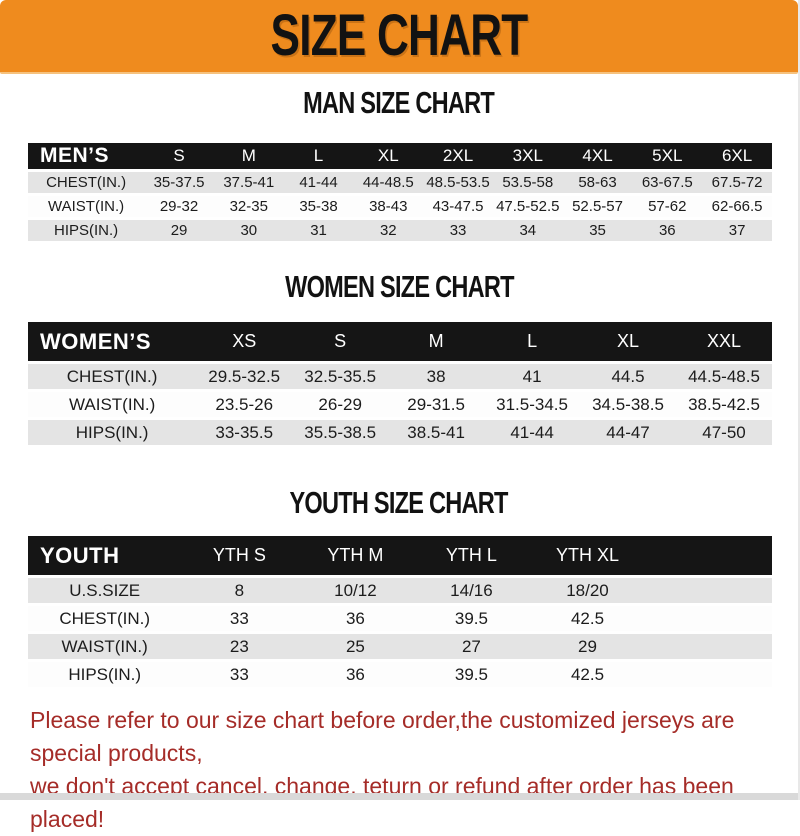  What do you see at coordinates (340, 376) in the screenshot?
I see `size-value-cell: 32.5-35.5` at bounding box center [340, 376].